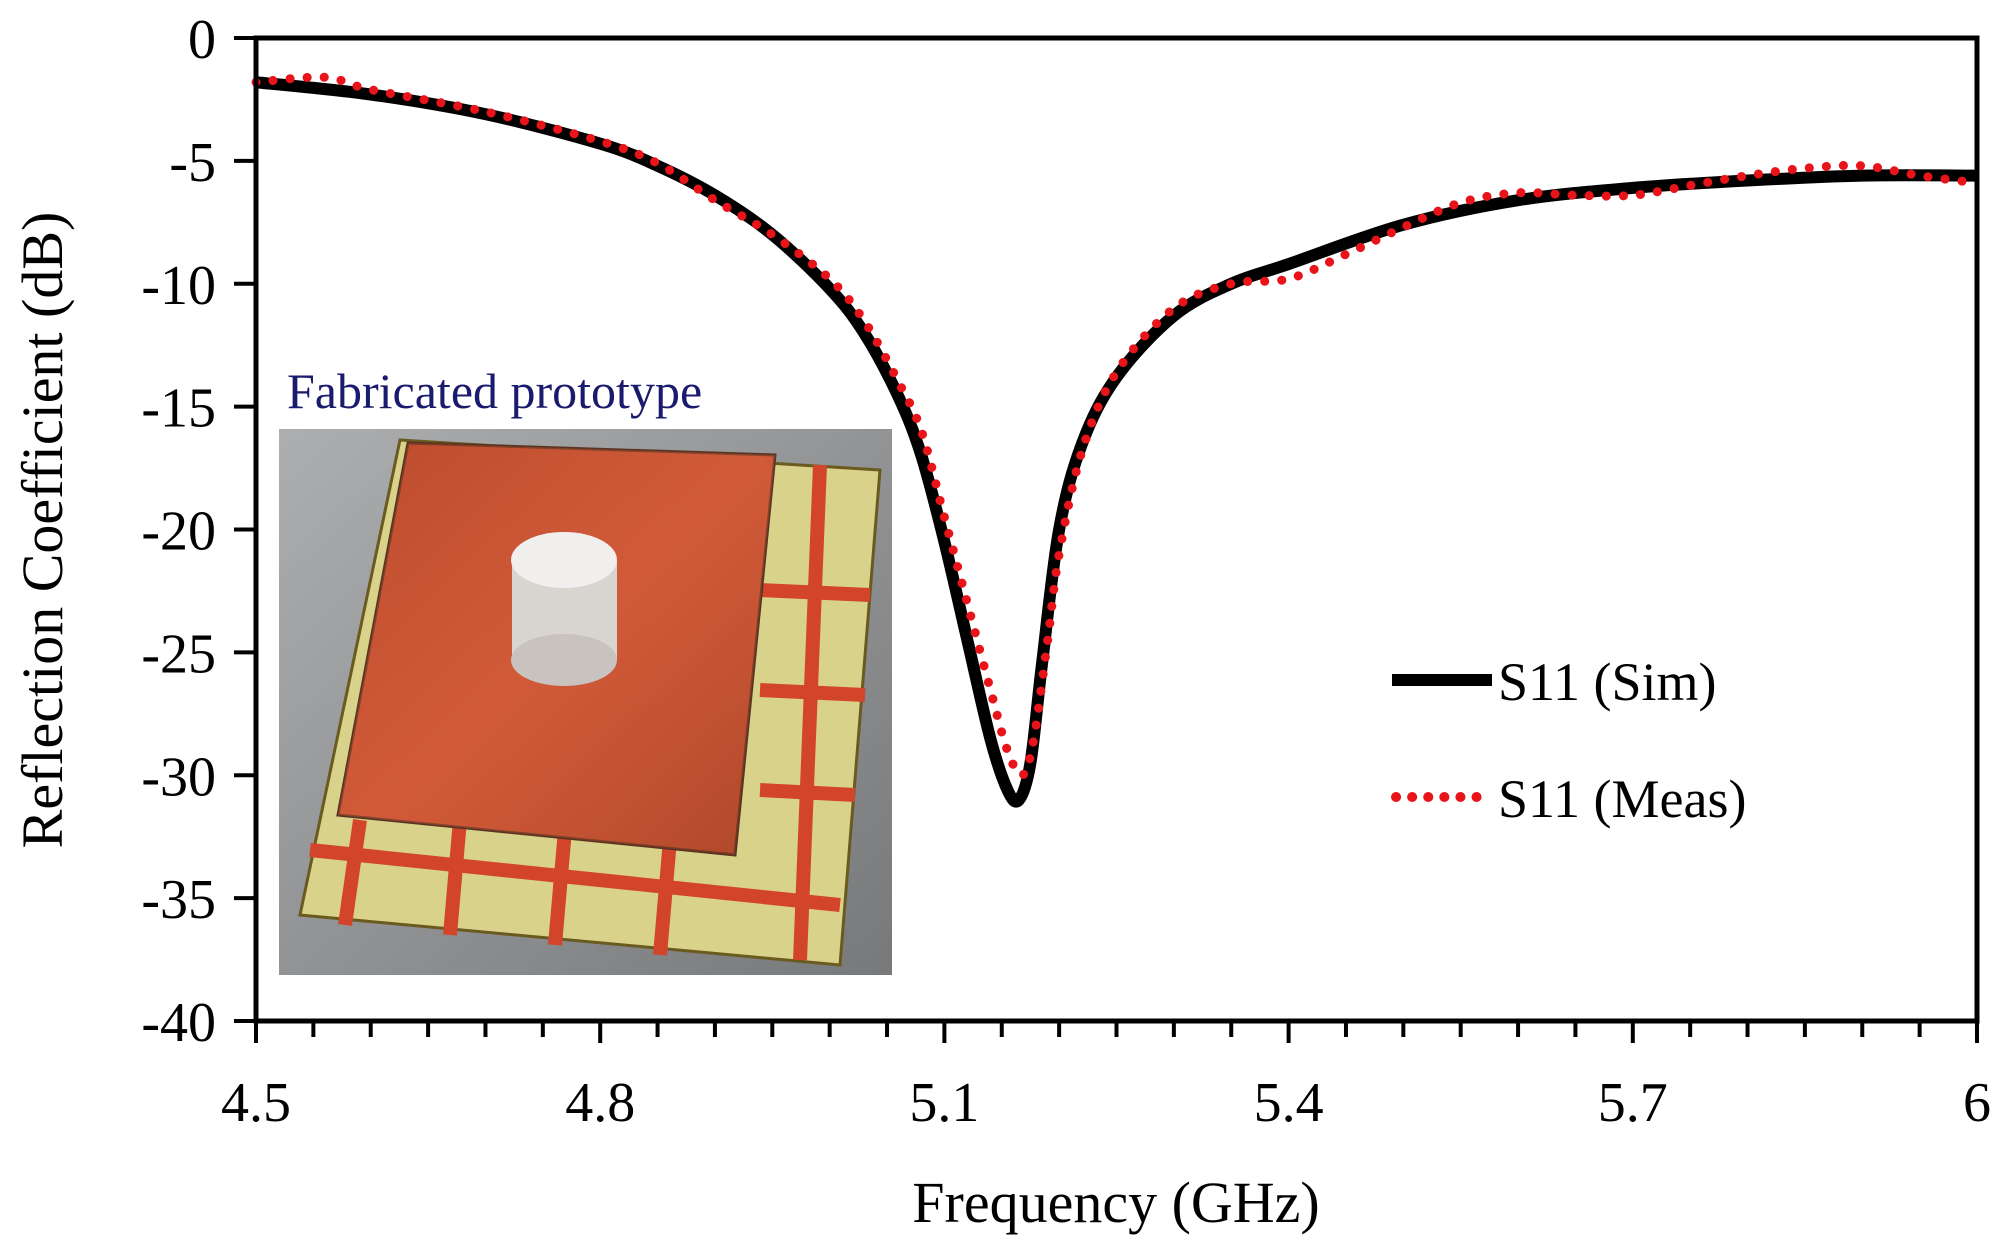 The height and width of the screenshot is (1242, 2000). What do you see at coordinates (494, 391) in the screenshot?
I see `inset-title: Fabricated prototype` at bounding box center [494, 391].